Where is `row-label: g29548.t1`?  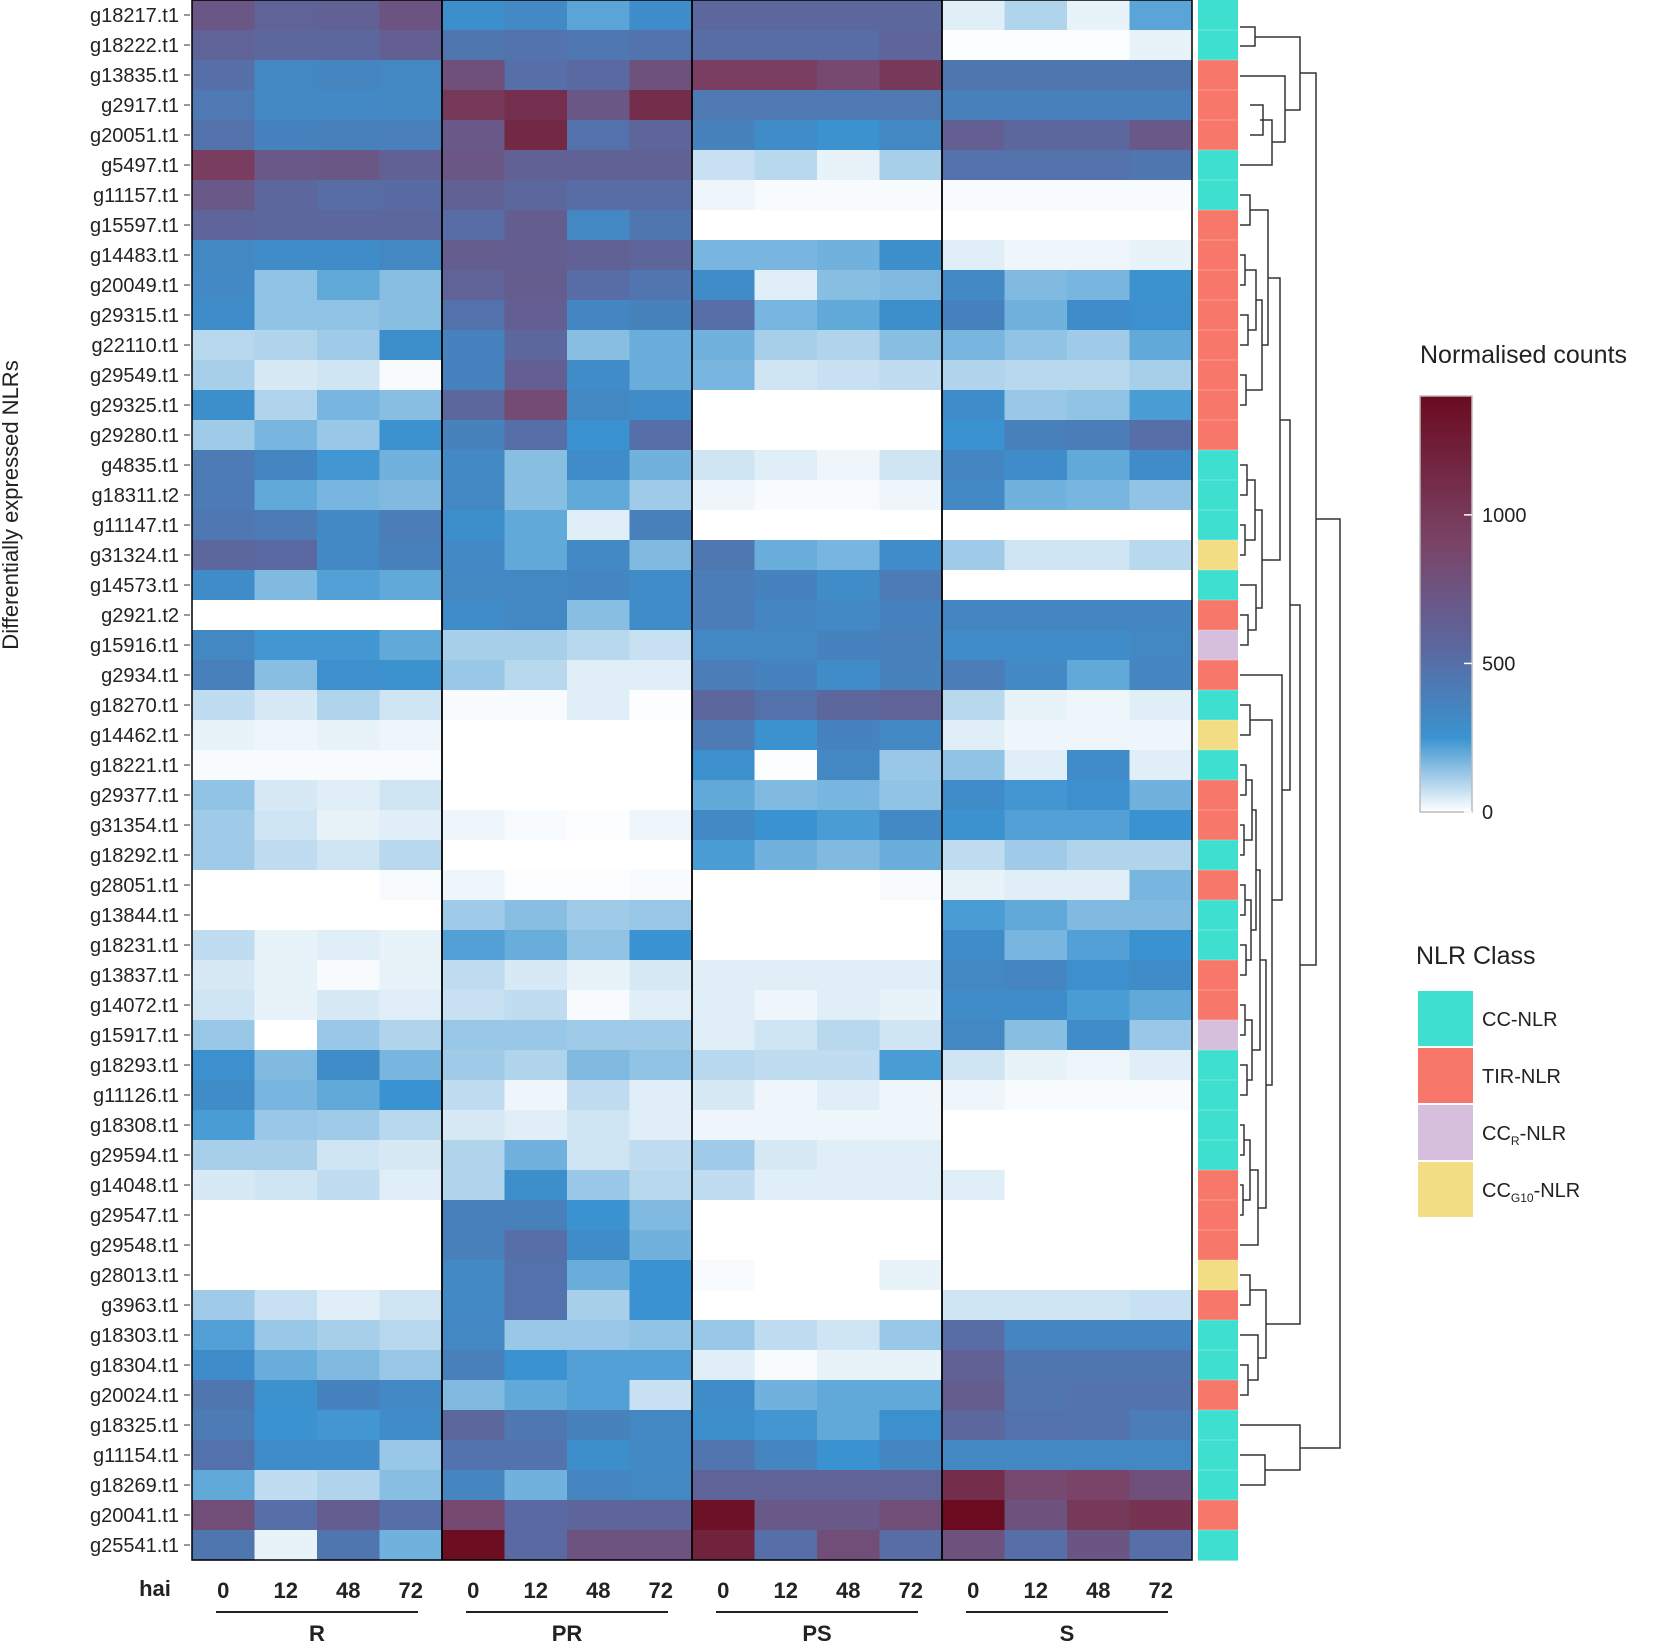 row-label: g29548.t1 is located at coordinates (134, 1246).